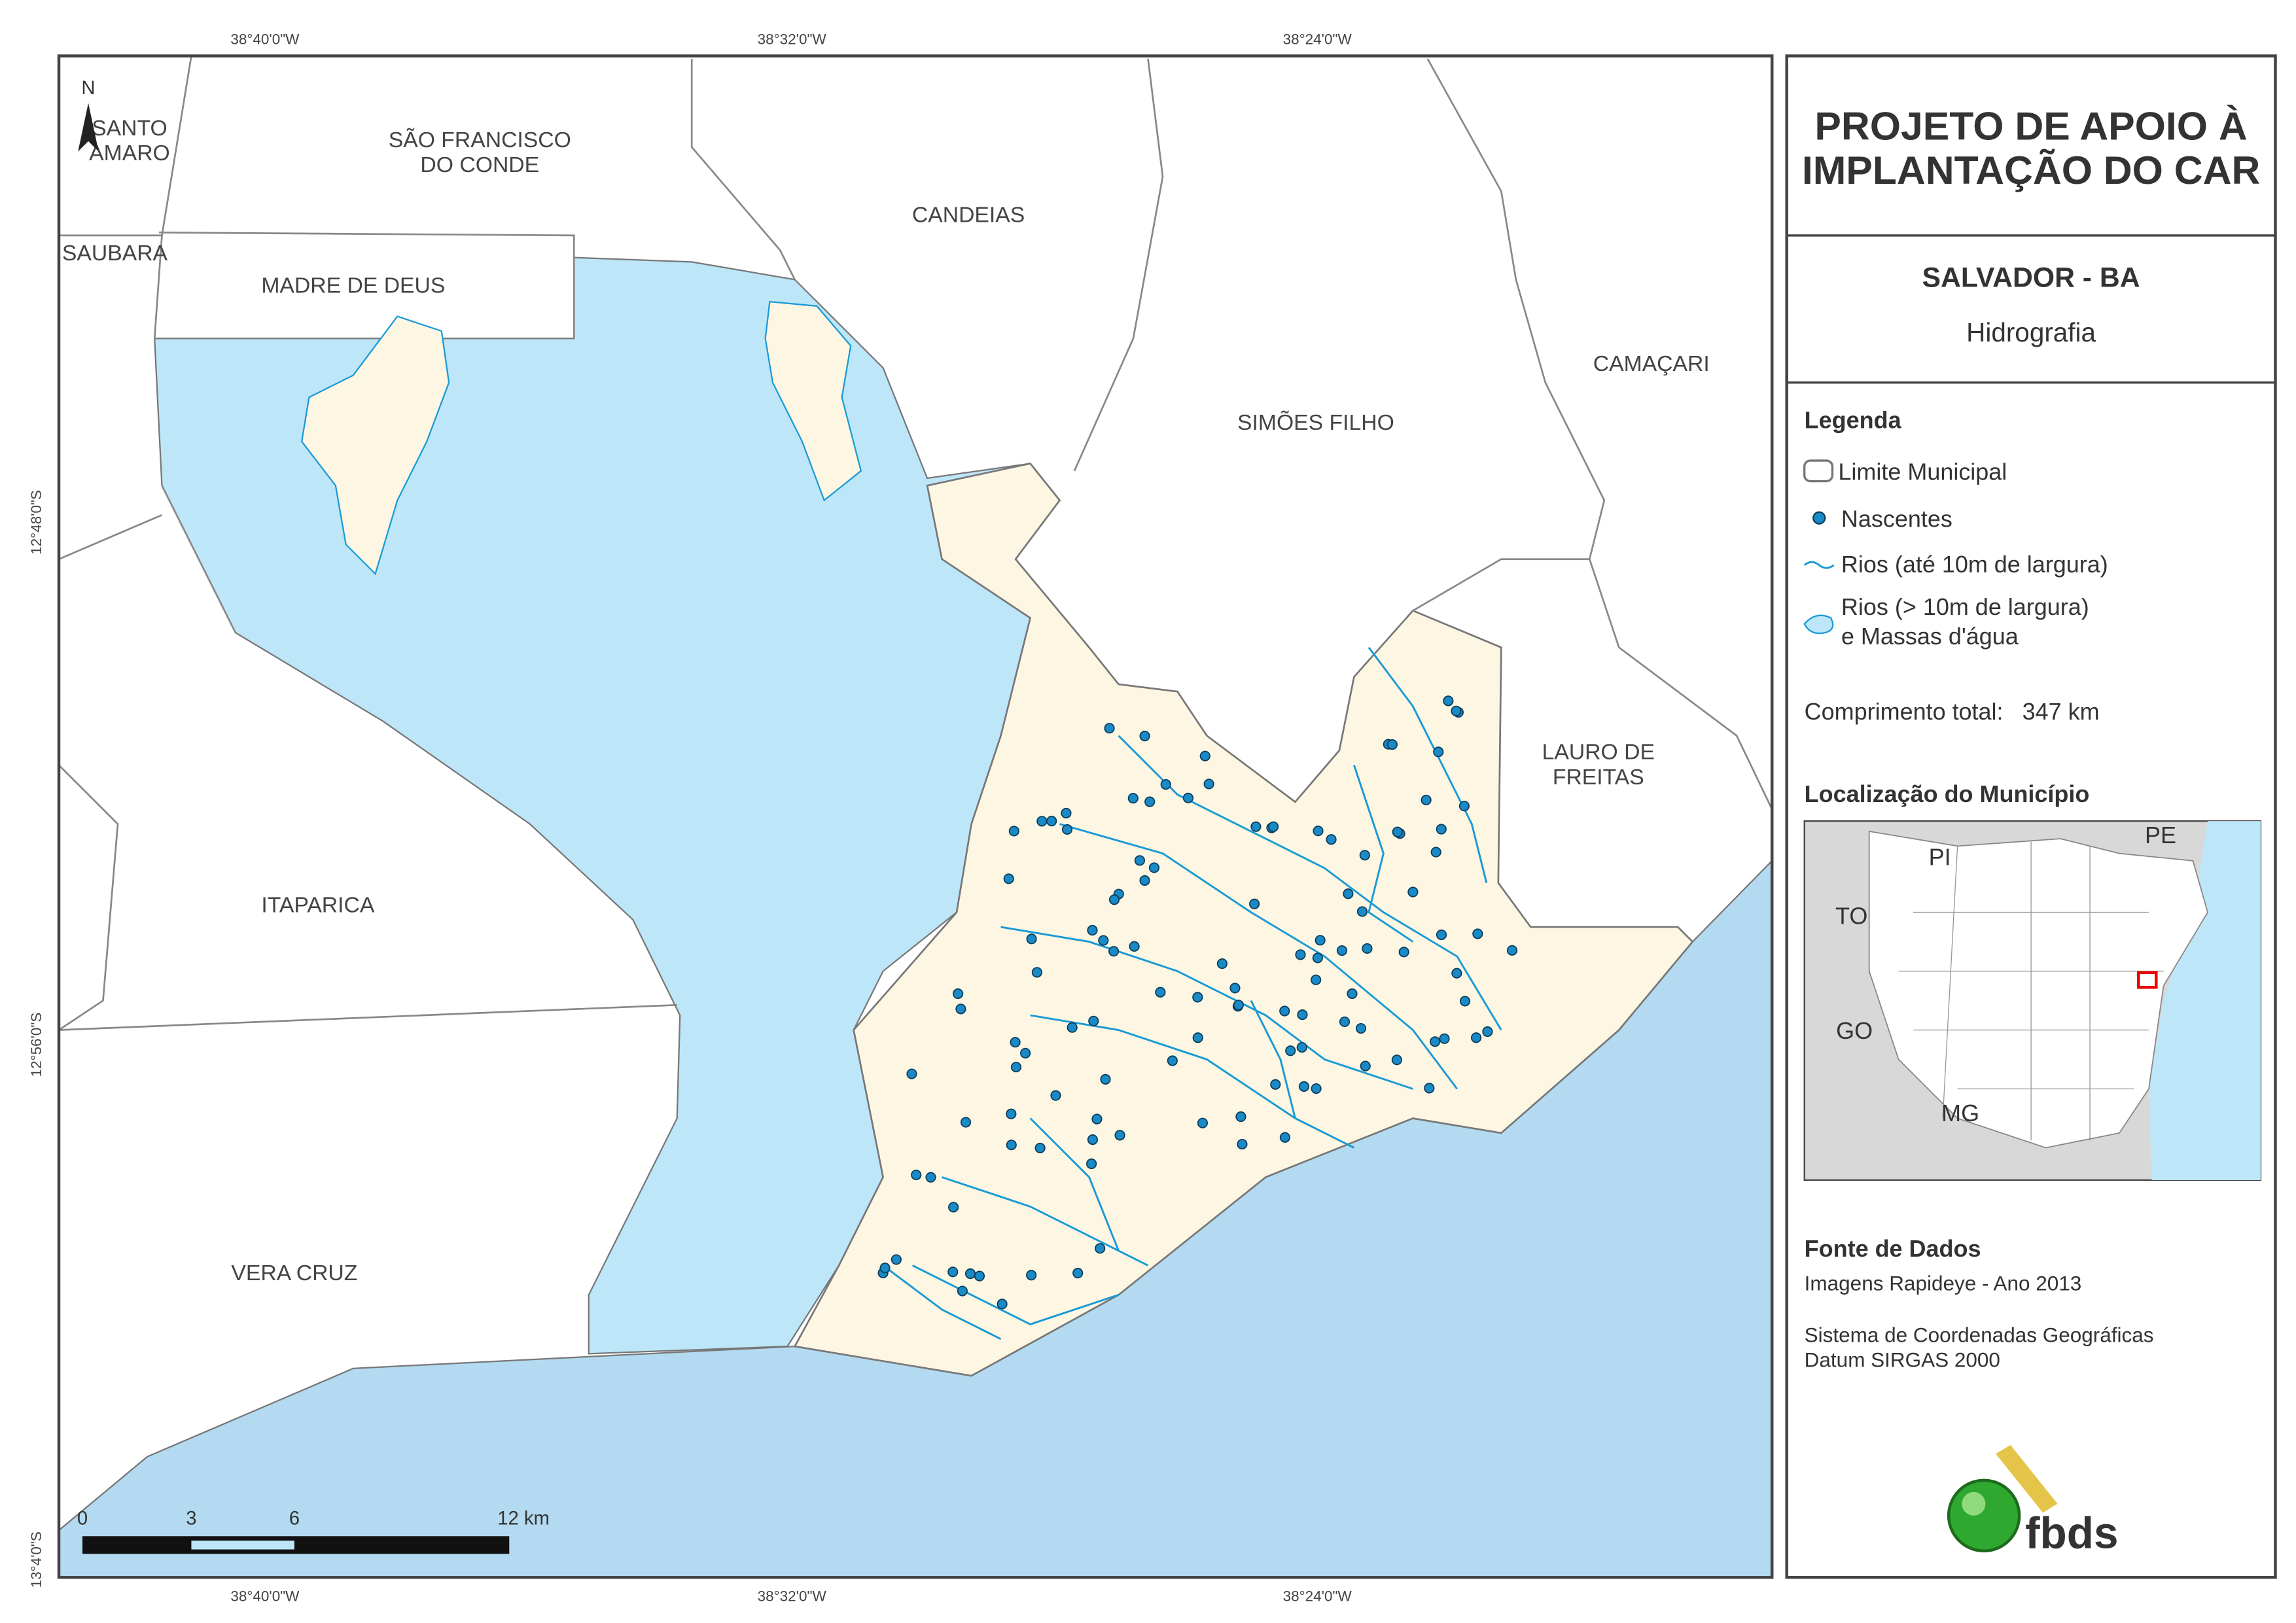 The image size is (2296, 1623). Describe the element at coordinates (1944, 1283) in the screenshot. I see `source-line: Imagens Rapideye - Ano 2013` at that location.